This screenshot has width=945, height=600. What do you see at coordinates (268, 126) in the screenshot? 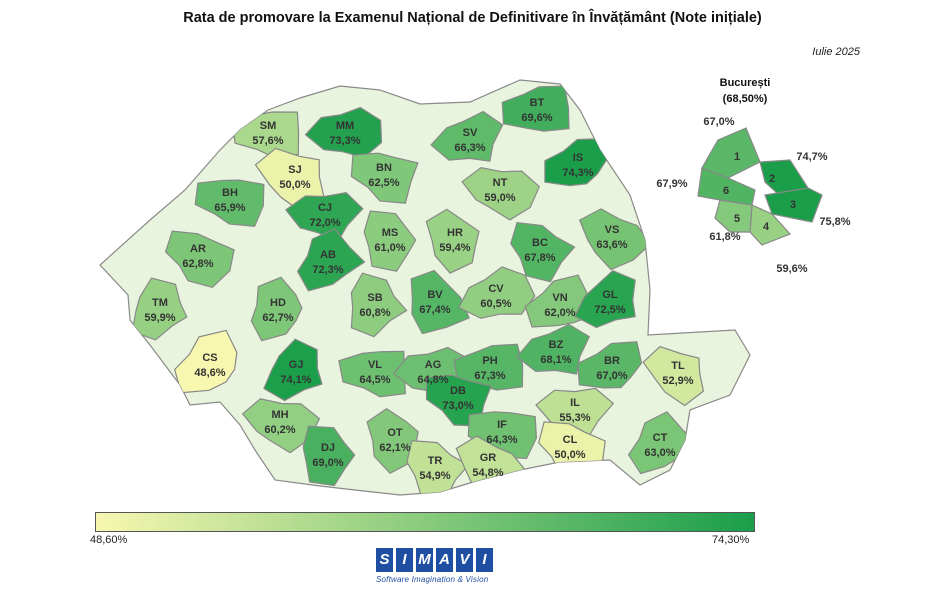
I see `county-code-sm: SM` at bounding box center [268, 126].